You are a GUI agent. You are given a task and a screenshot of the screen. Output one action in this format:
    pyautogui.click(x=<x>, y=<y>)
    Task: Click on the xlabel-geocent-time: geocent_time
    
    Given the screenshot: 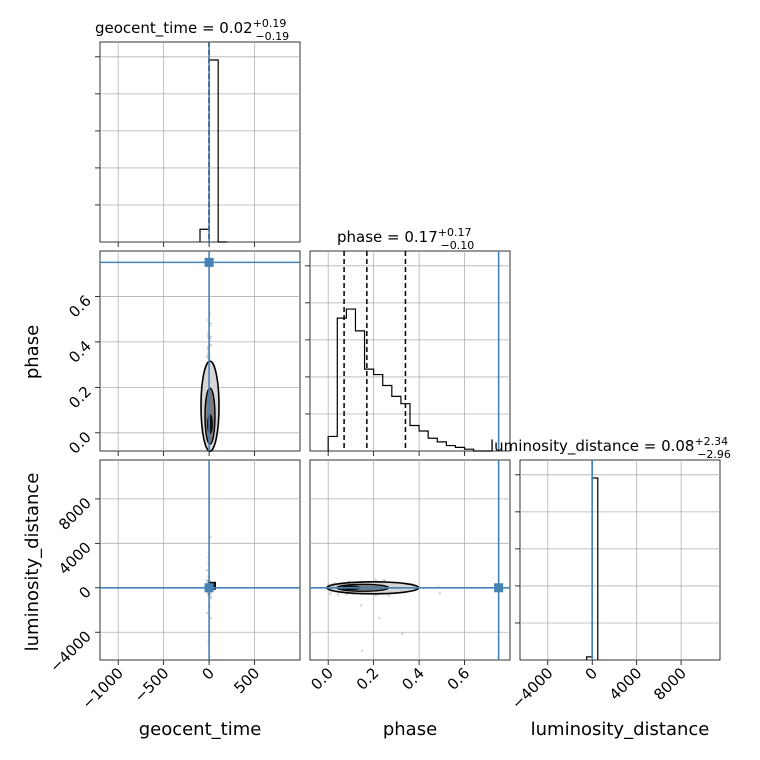 What is the action you would take?
    pyautogui.click(x=200, y=729)
    